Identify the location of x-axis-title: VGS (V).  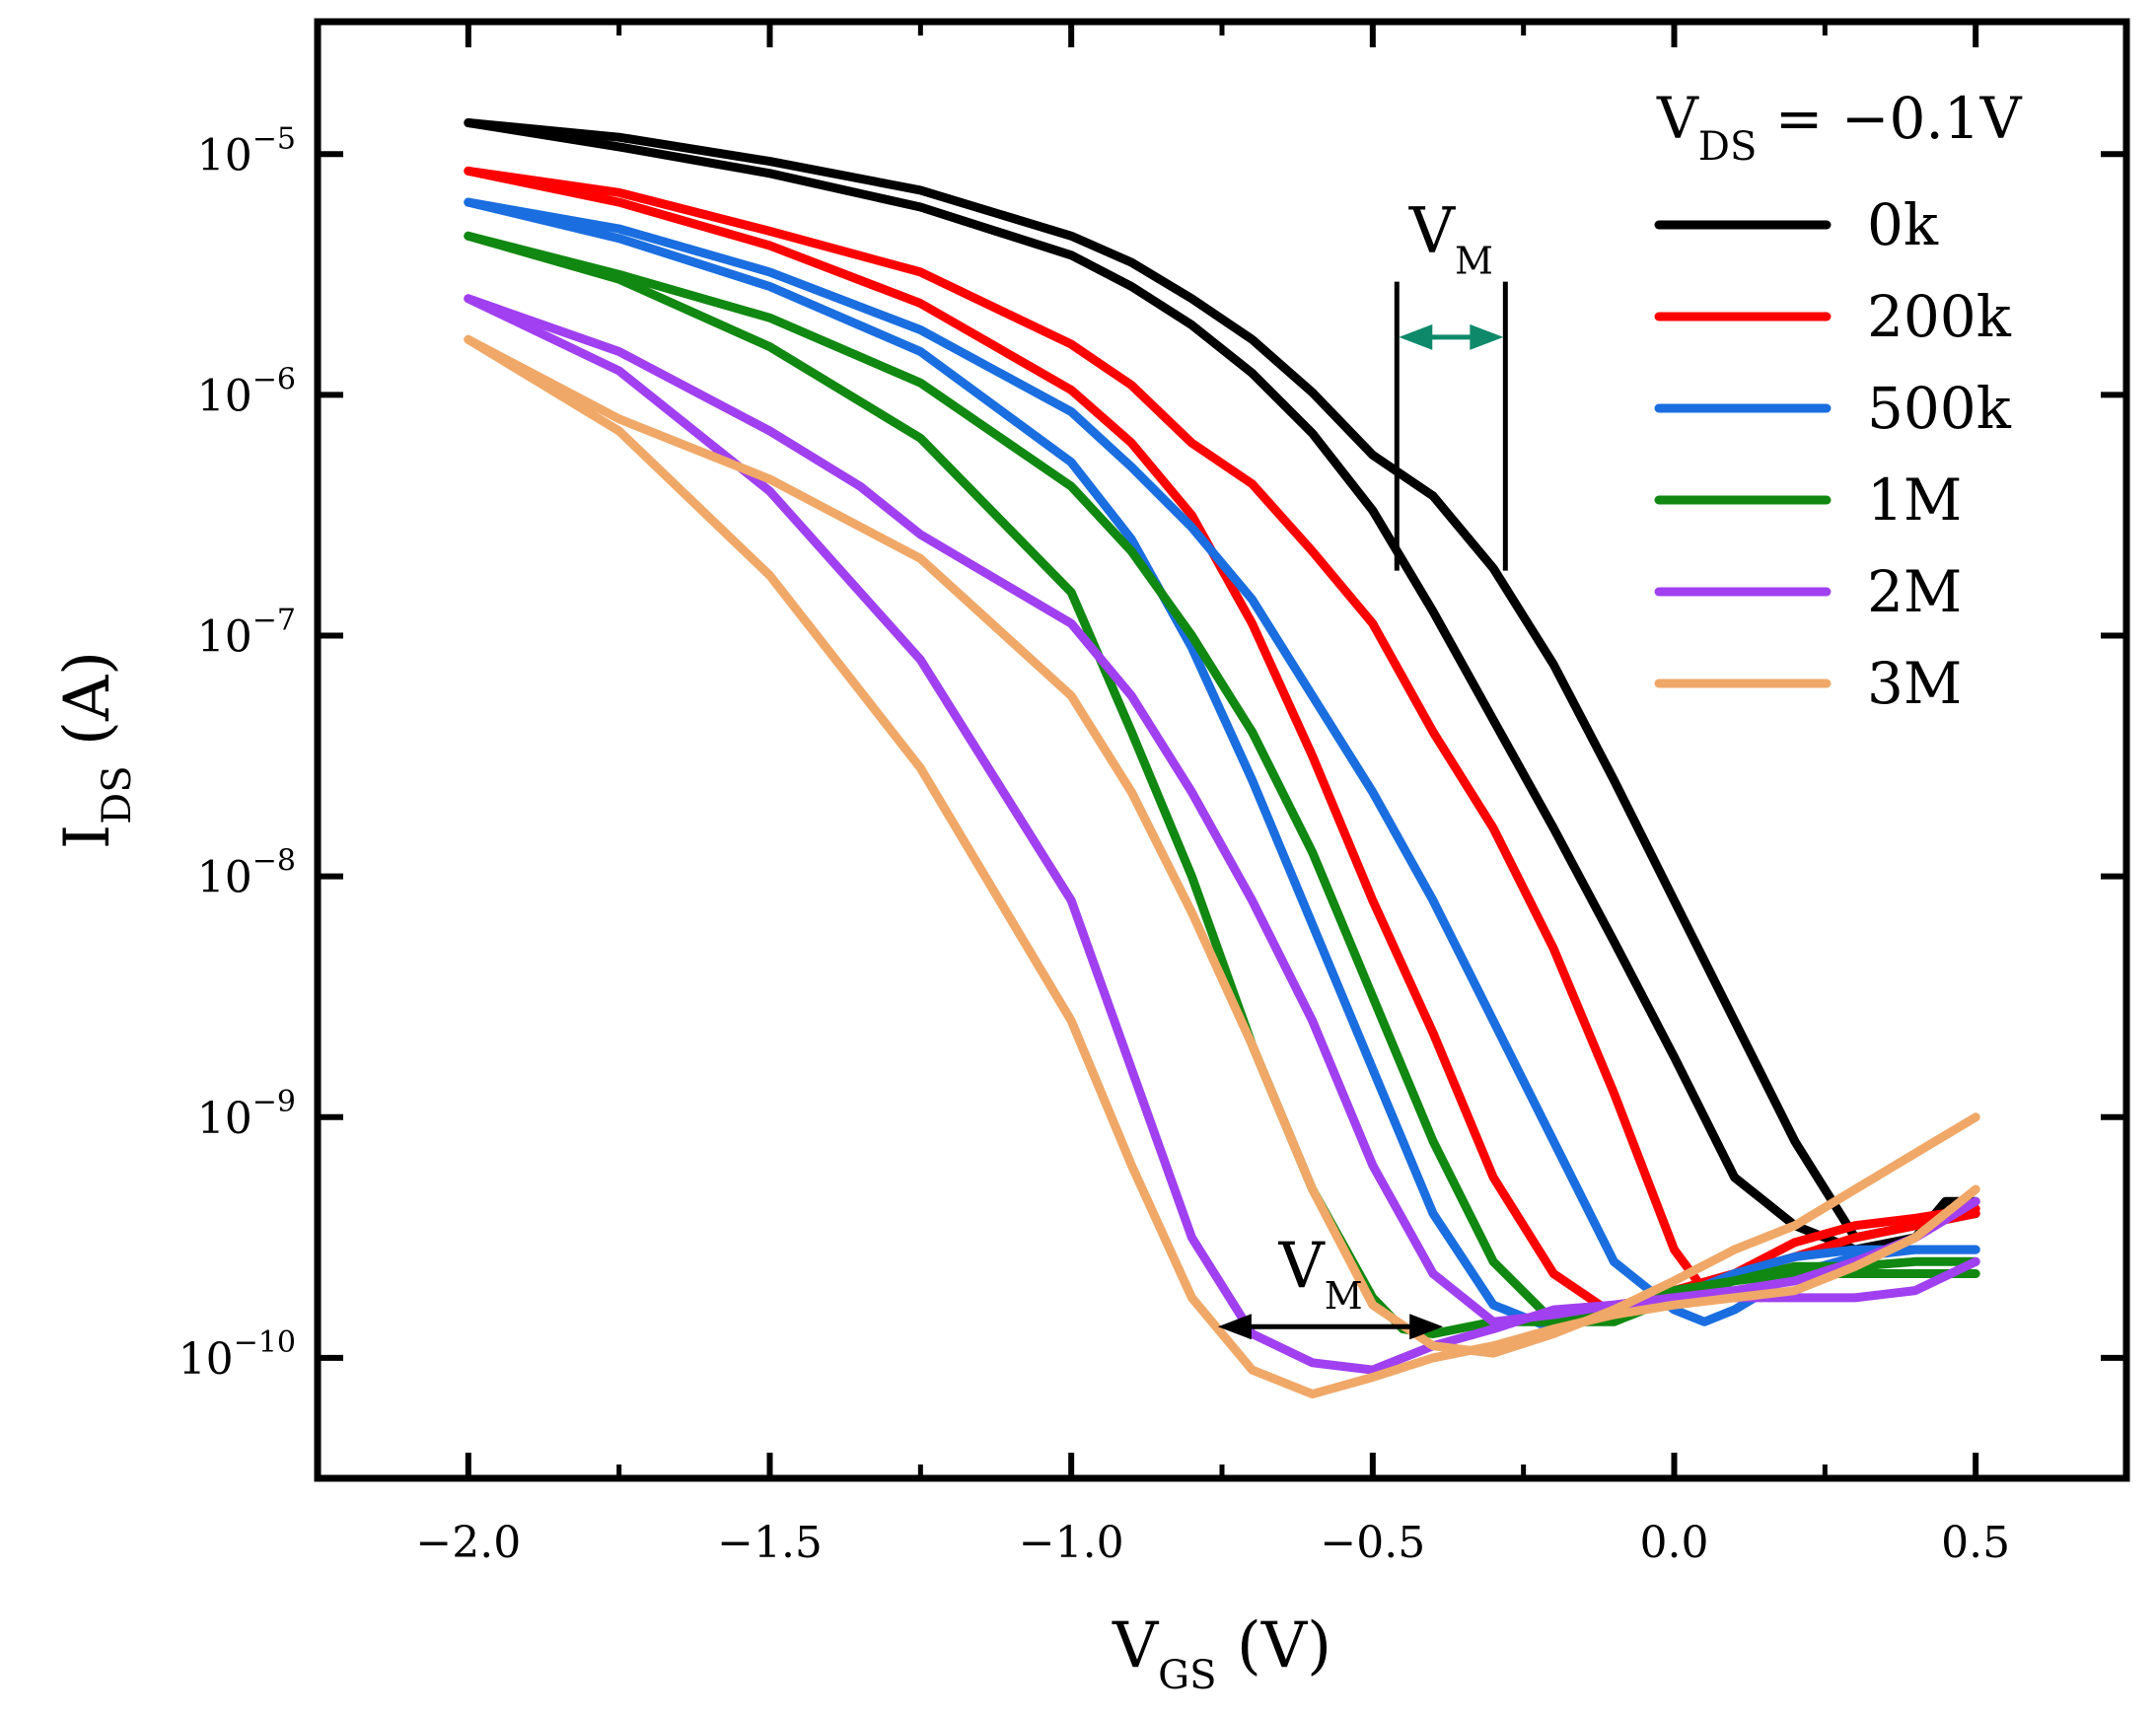
(1221, 1653).